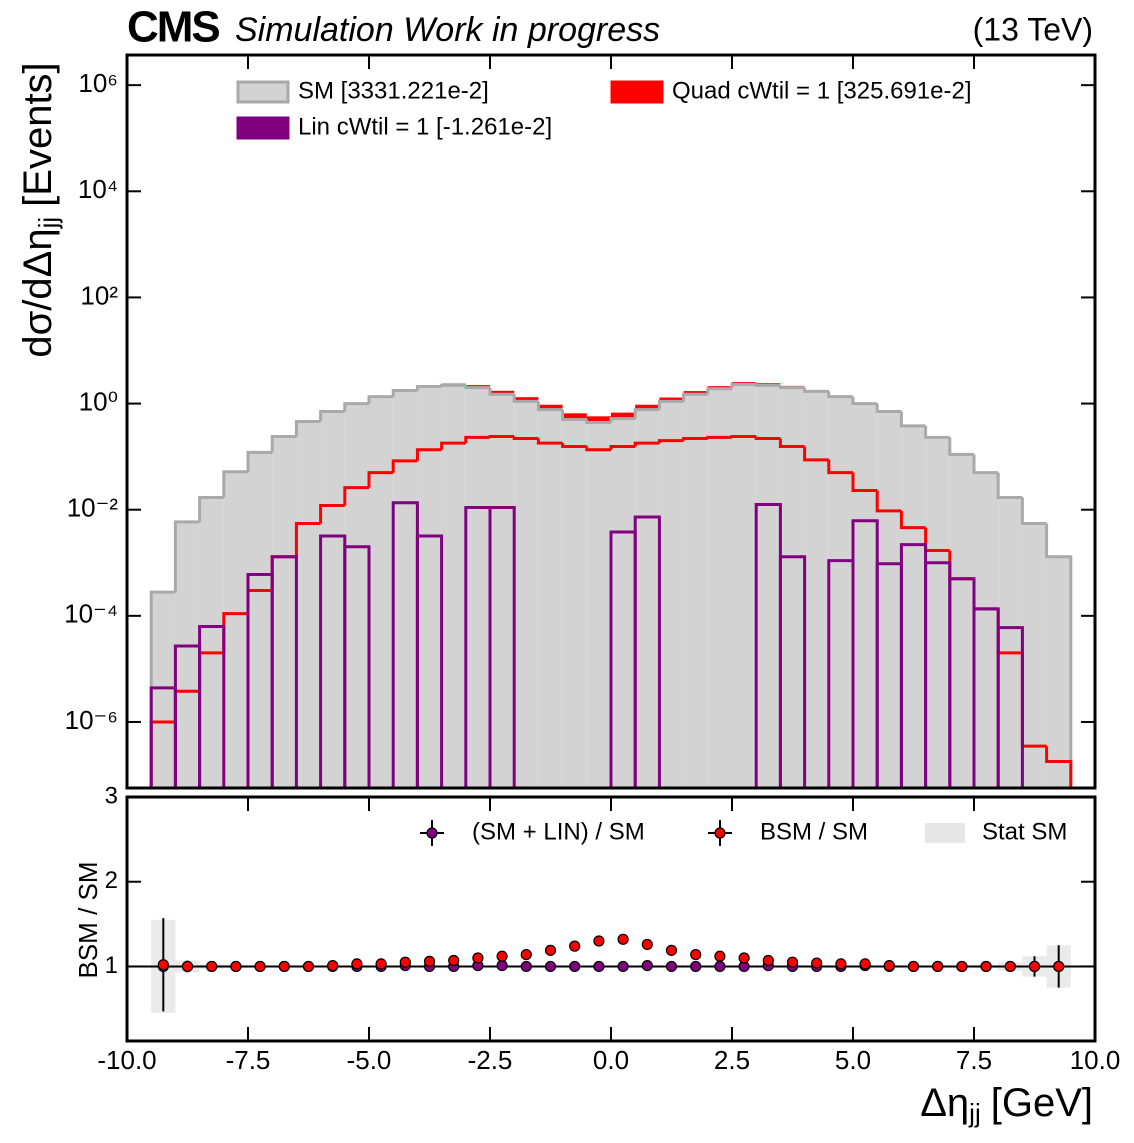 This screenshot has width=1134, height=1143. Describe the element at coordinates (111, 880) in the screenshot. I see `y-tick-label: 2` at that location.